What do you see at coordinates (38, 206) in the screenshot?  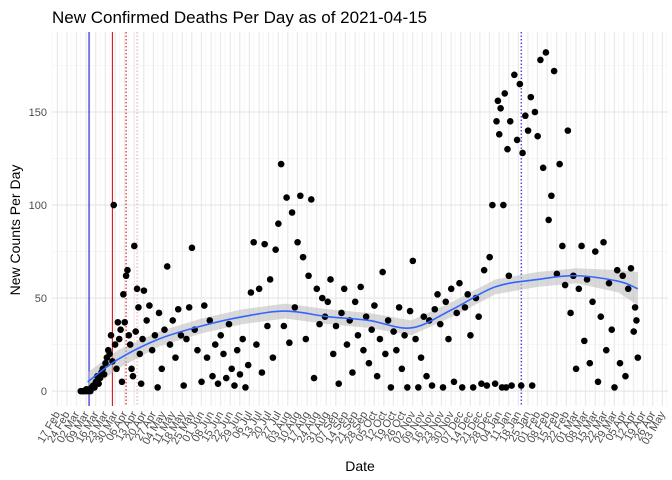 I see `y-tick-label: 100` at bounding box center [38, 206].